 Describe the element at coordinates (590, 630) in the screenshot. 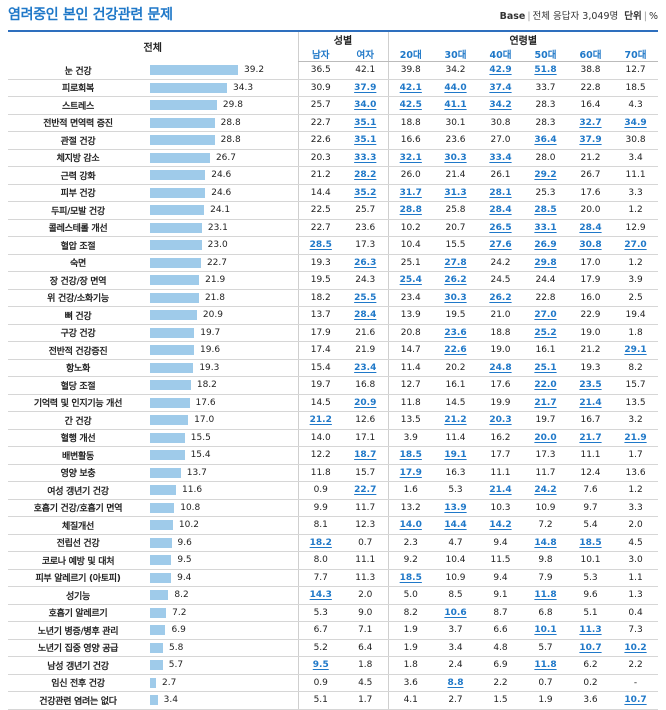

I see `cell-value: 11.3` at that location.